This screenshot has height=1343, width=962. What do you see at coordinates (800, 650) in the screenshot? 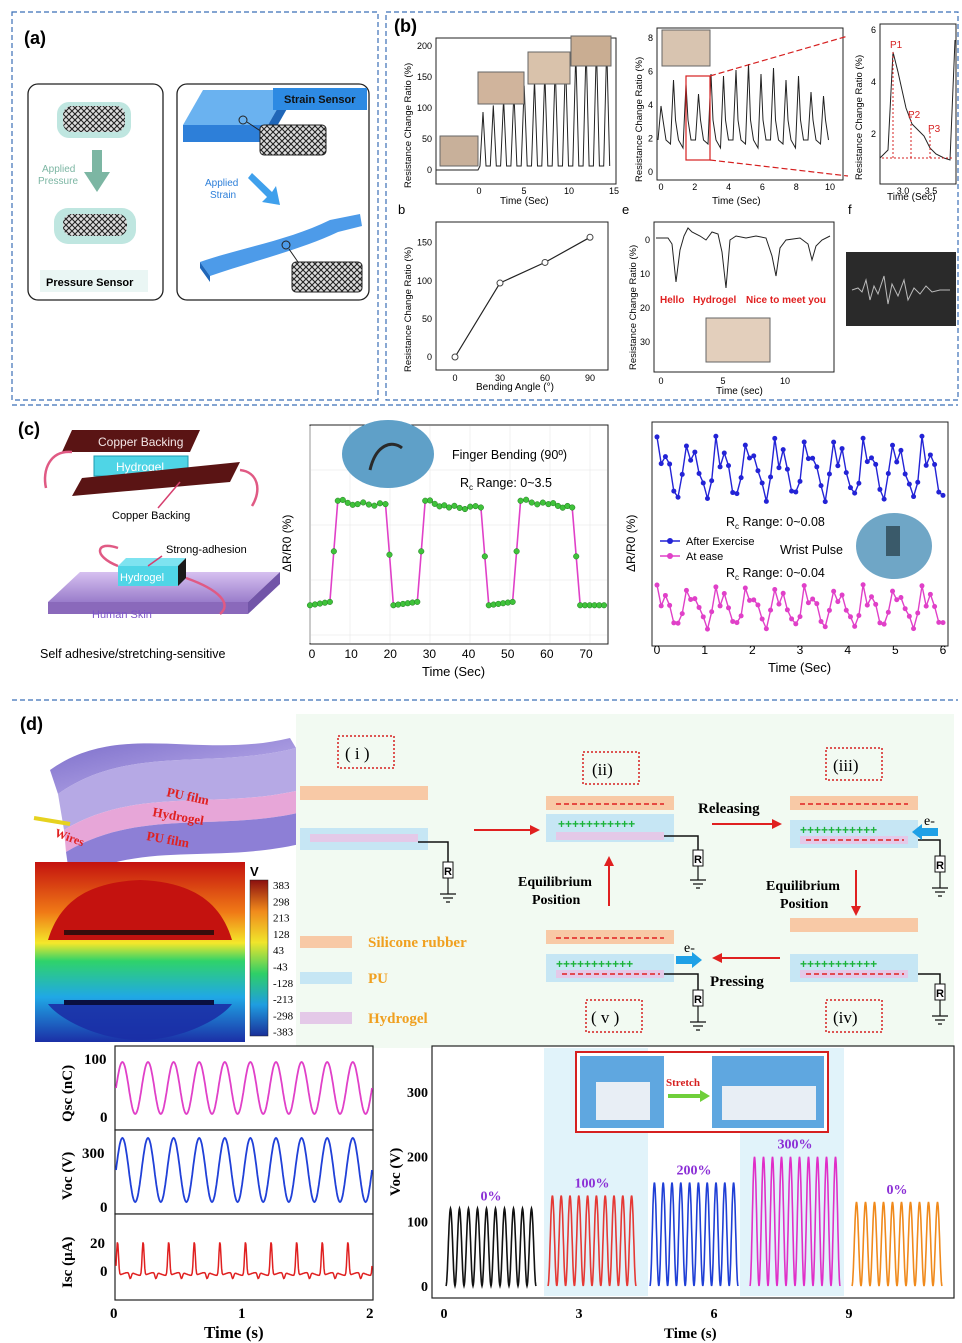
I see `c2-xticks-3: 3` at bounding box center [800, 650].